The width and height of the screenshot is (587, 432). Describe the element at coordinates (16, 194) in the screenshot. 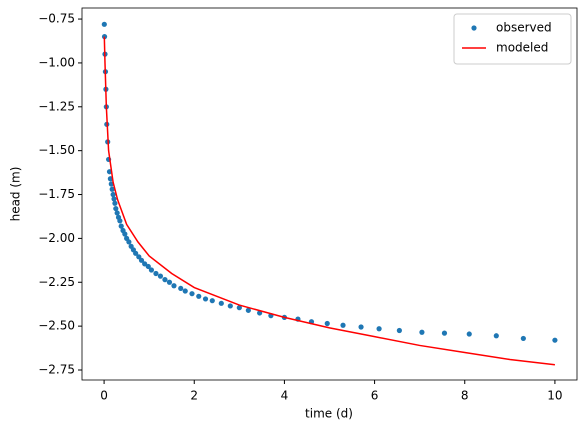

I see `y-axis-label: head (m)` at that location.